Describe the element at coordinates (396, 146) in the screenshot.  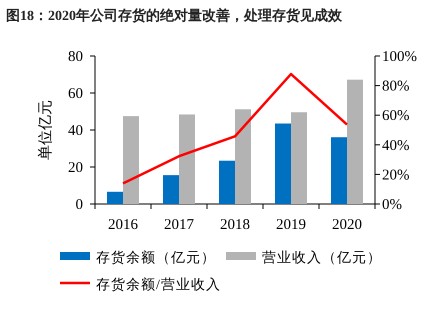
I see `y2-tick-label: 40%` at that location.